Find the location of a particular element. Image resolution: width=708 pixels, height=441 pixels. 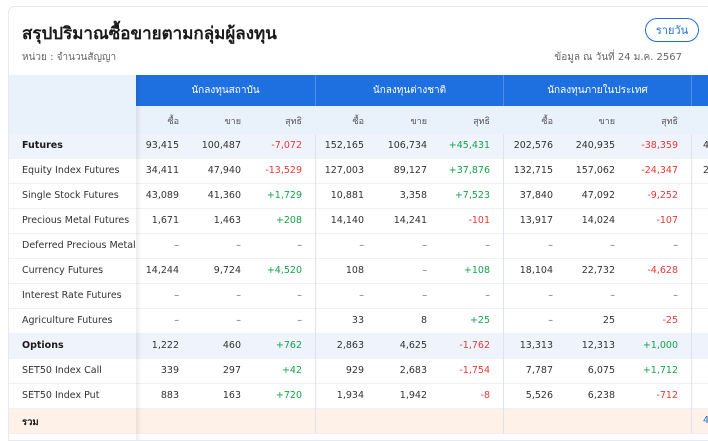

cell-buy: 5,526 is located at coordinates (539, 395).